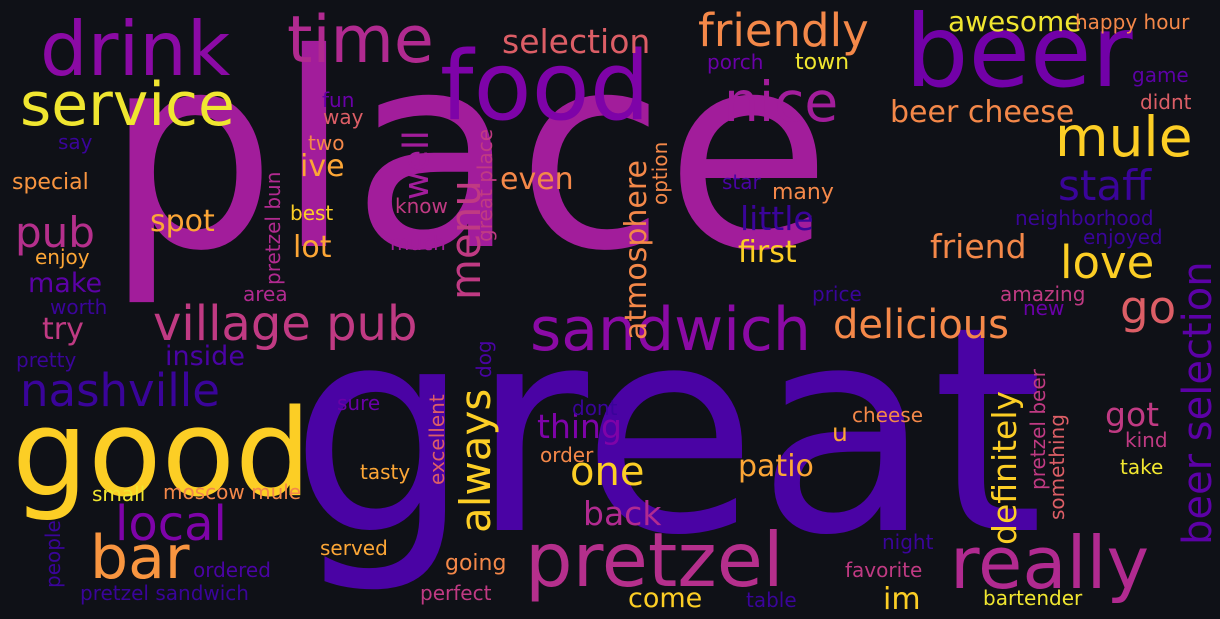  Describe the element at coordinates (537, 179) in the screenshot. I see `word-even: even` at that location.